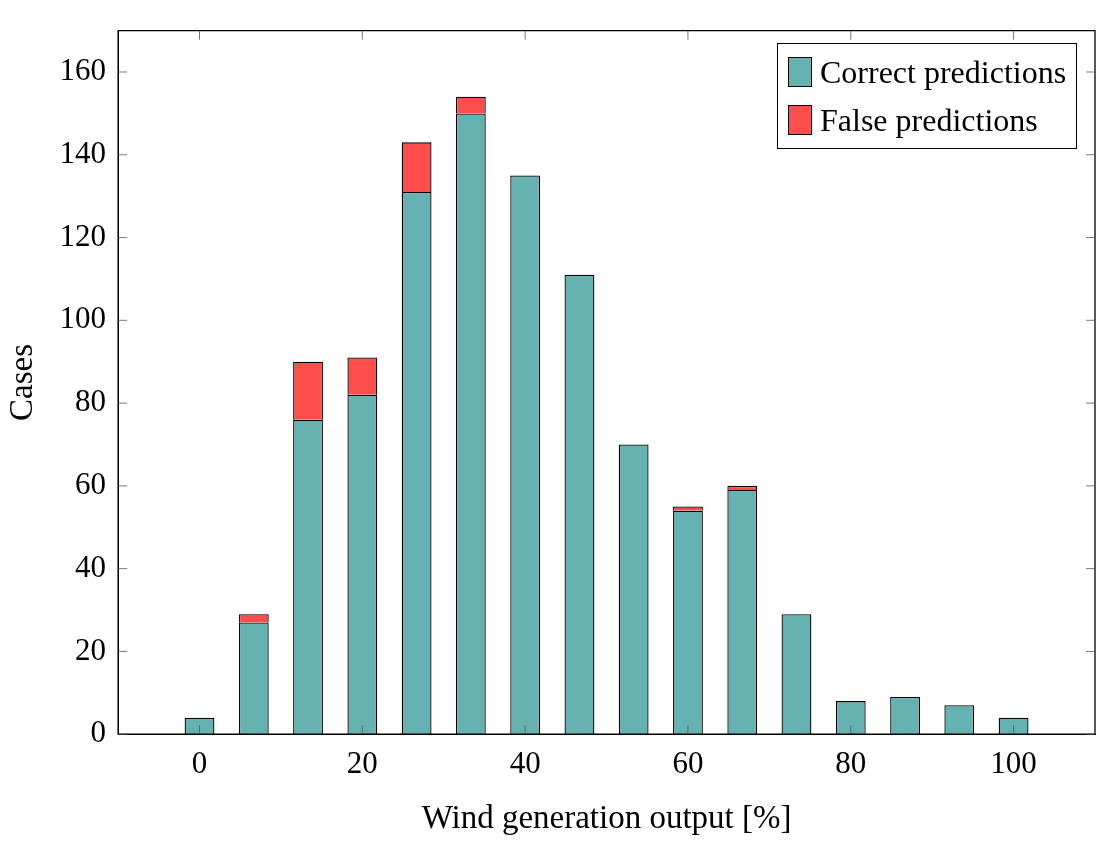  Describe the element at coordinates (83, 152) in the screenshot. I see `y-tick-label: 140` at that location.